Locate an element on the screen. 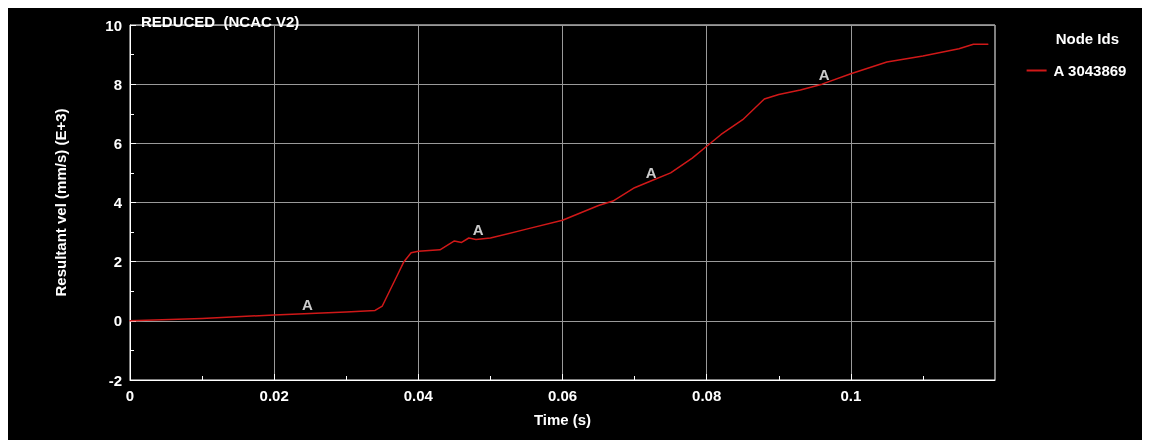  y-axis-title: Resultant vel (mm/s) (E+3) is located at coordinates (60, 202).